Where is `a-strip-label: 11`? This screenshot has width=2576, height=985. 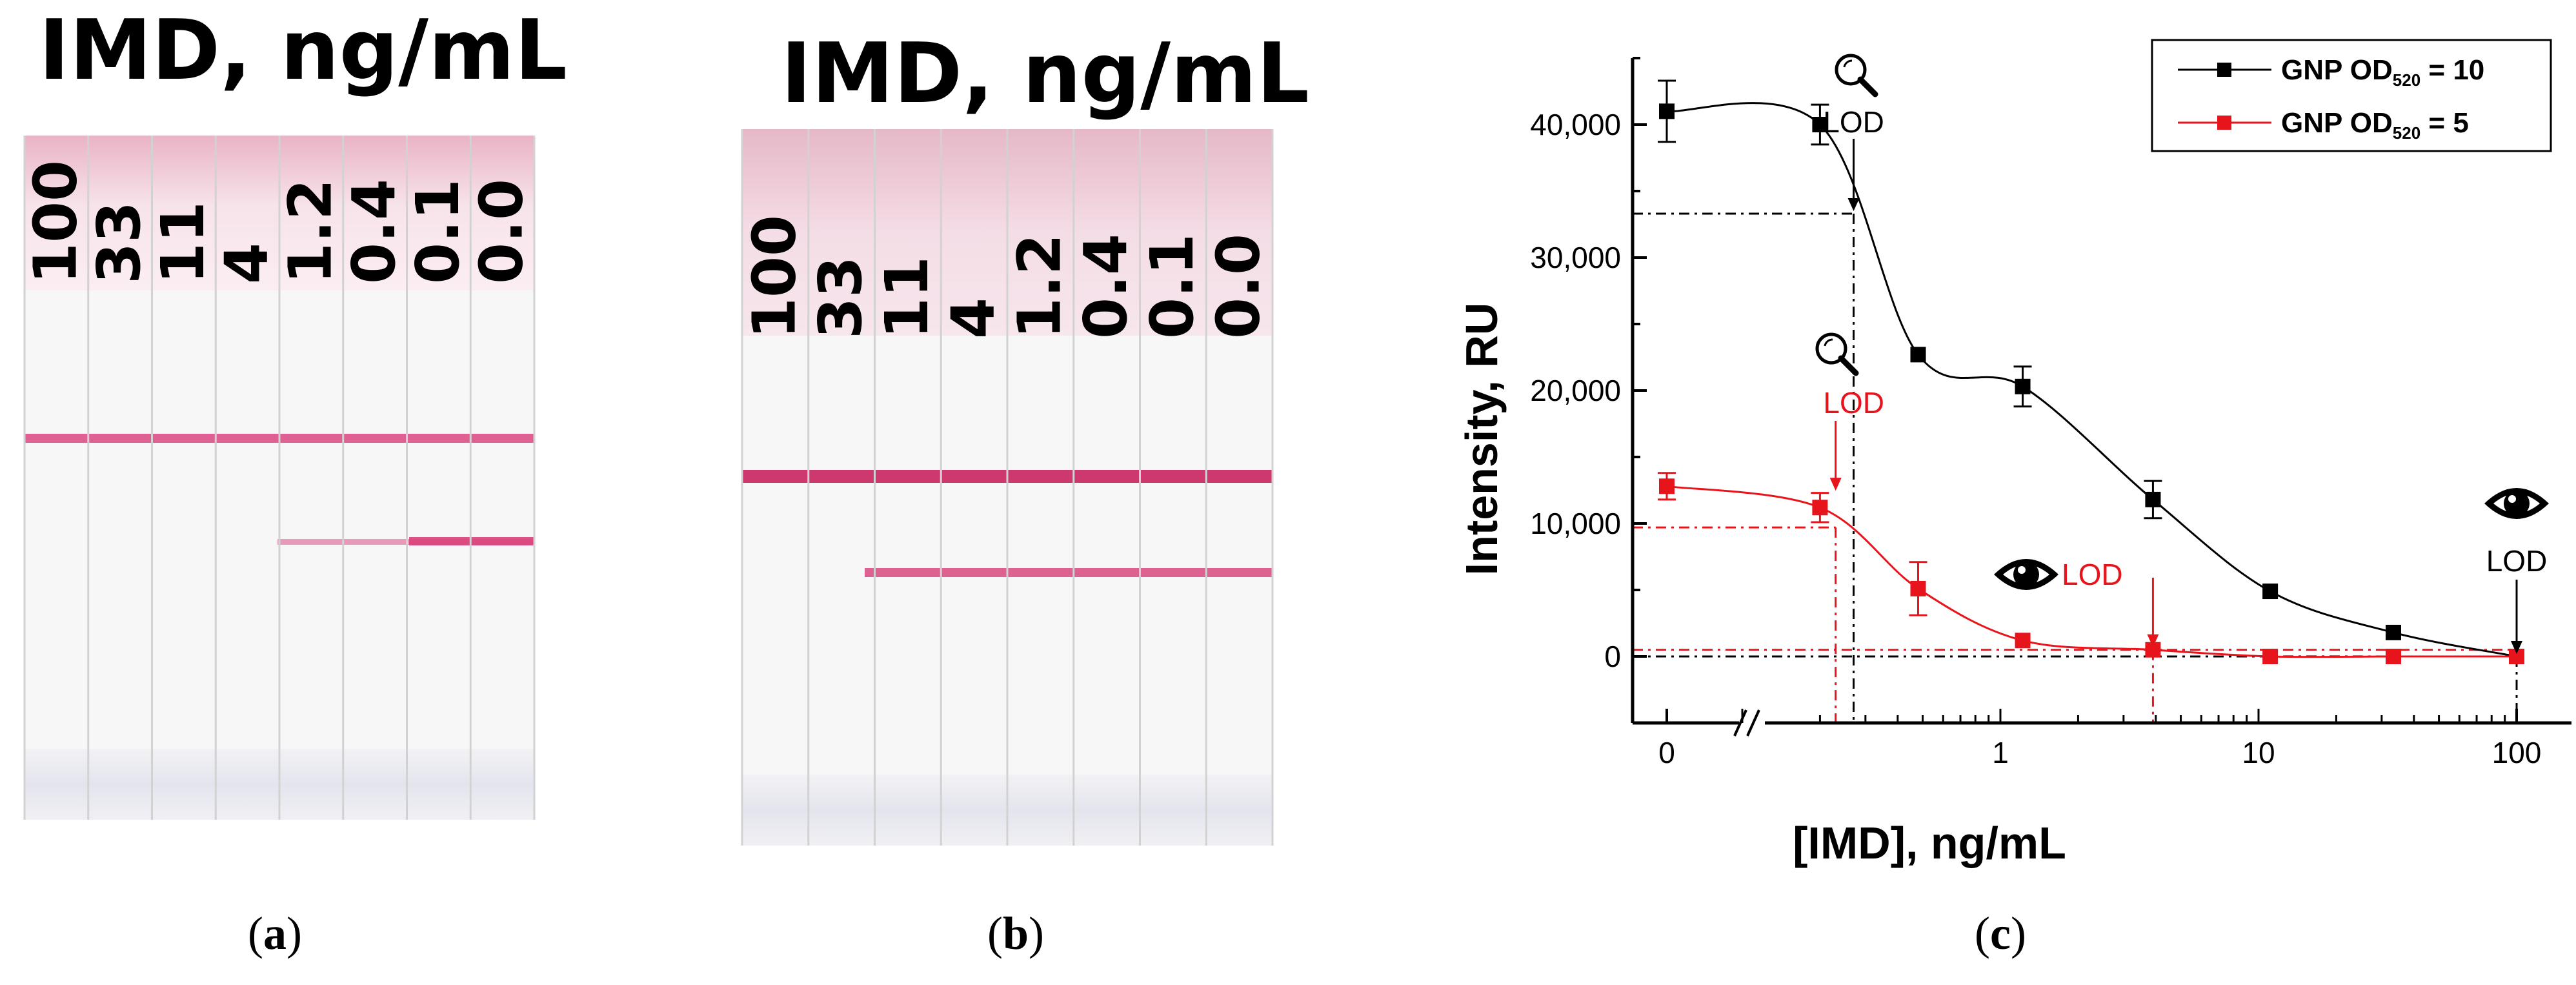 a-strip-label: 11 is located at coordinates (182, 242).